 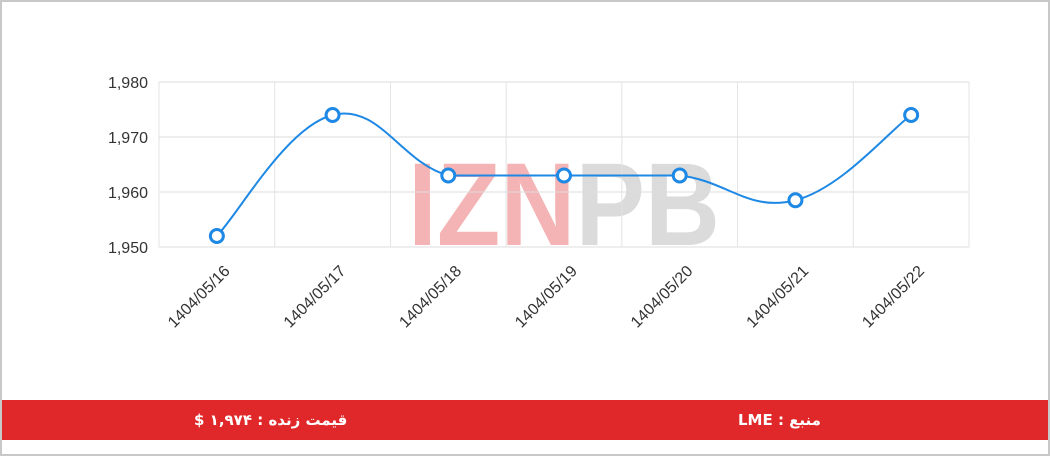 What do you see at coordinates (128, 83) in the screenshot?
I see `y-tick-label: 1,980` at bounding box center [128, 83].